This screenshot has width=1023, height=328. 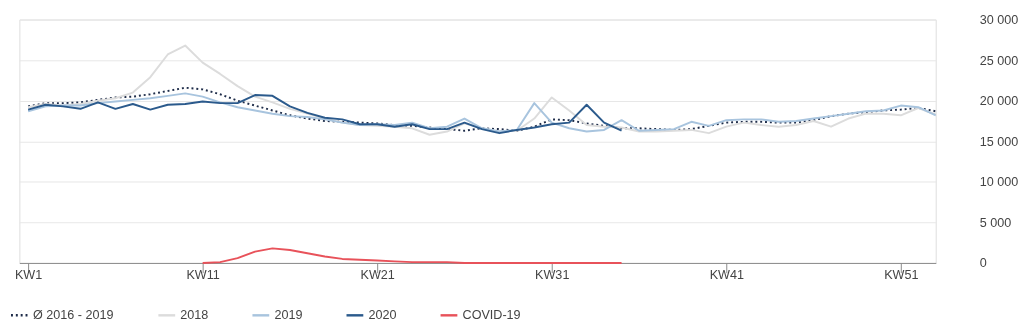 What do you see at coordinates (194, 315) in the screenshot?
I see `legend-label: 2018` at bounding box center [194, 315].